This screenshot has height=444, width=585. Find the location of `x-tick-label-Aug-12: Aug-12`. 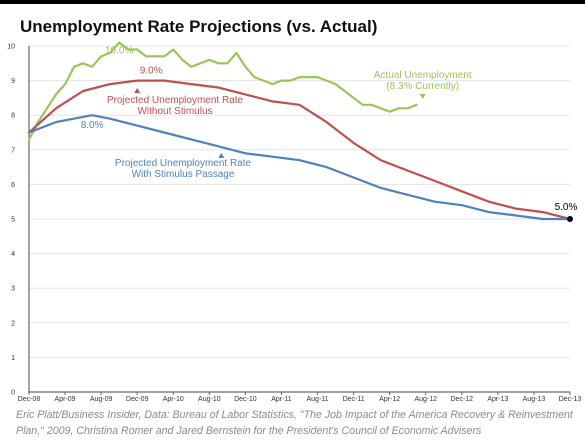

x-tick-label-Aug-12: Aug-12 is located at coordinates (425, 399).